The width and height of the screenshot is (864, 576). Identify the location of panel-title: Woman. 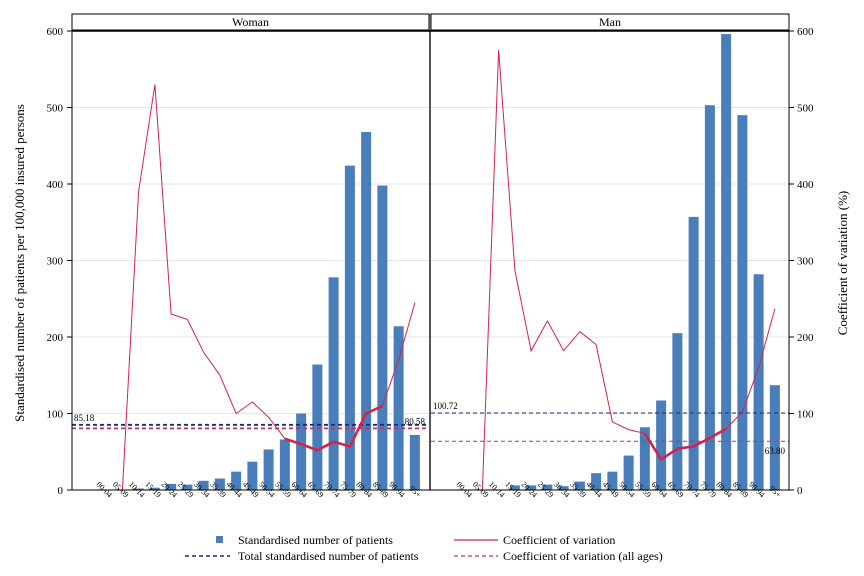
(250, 22).